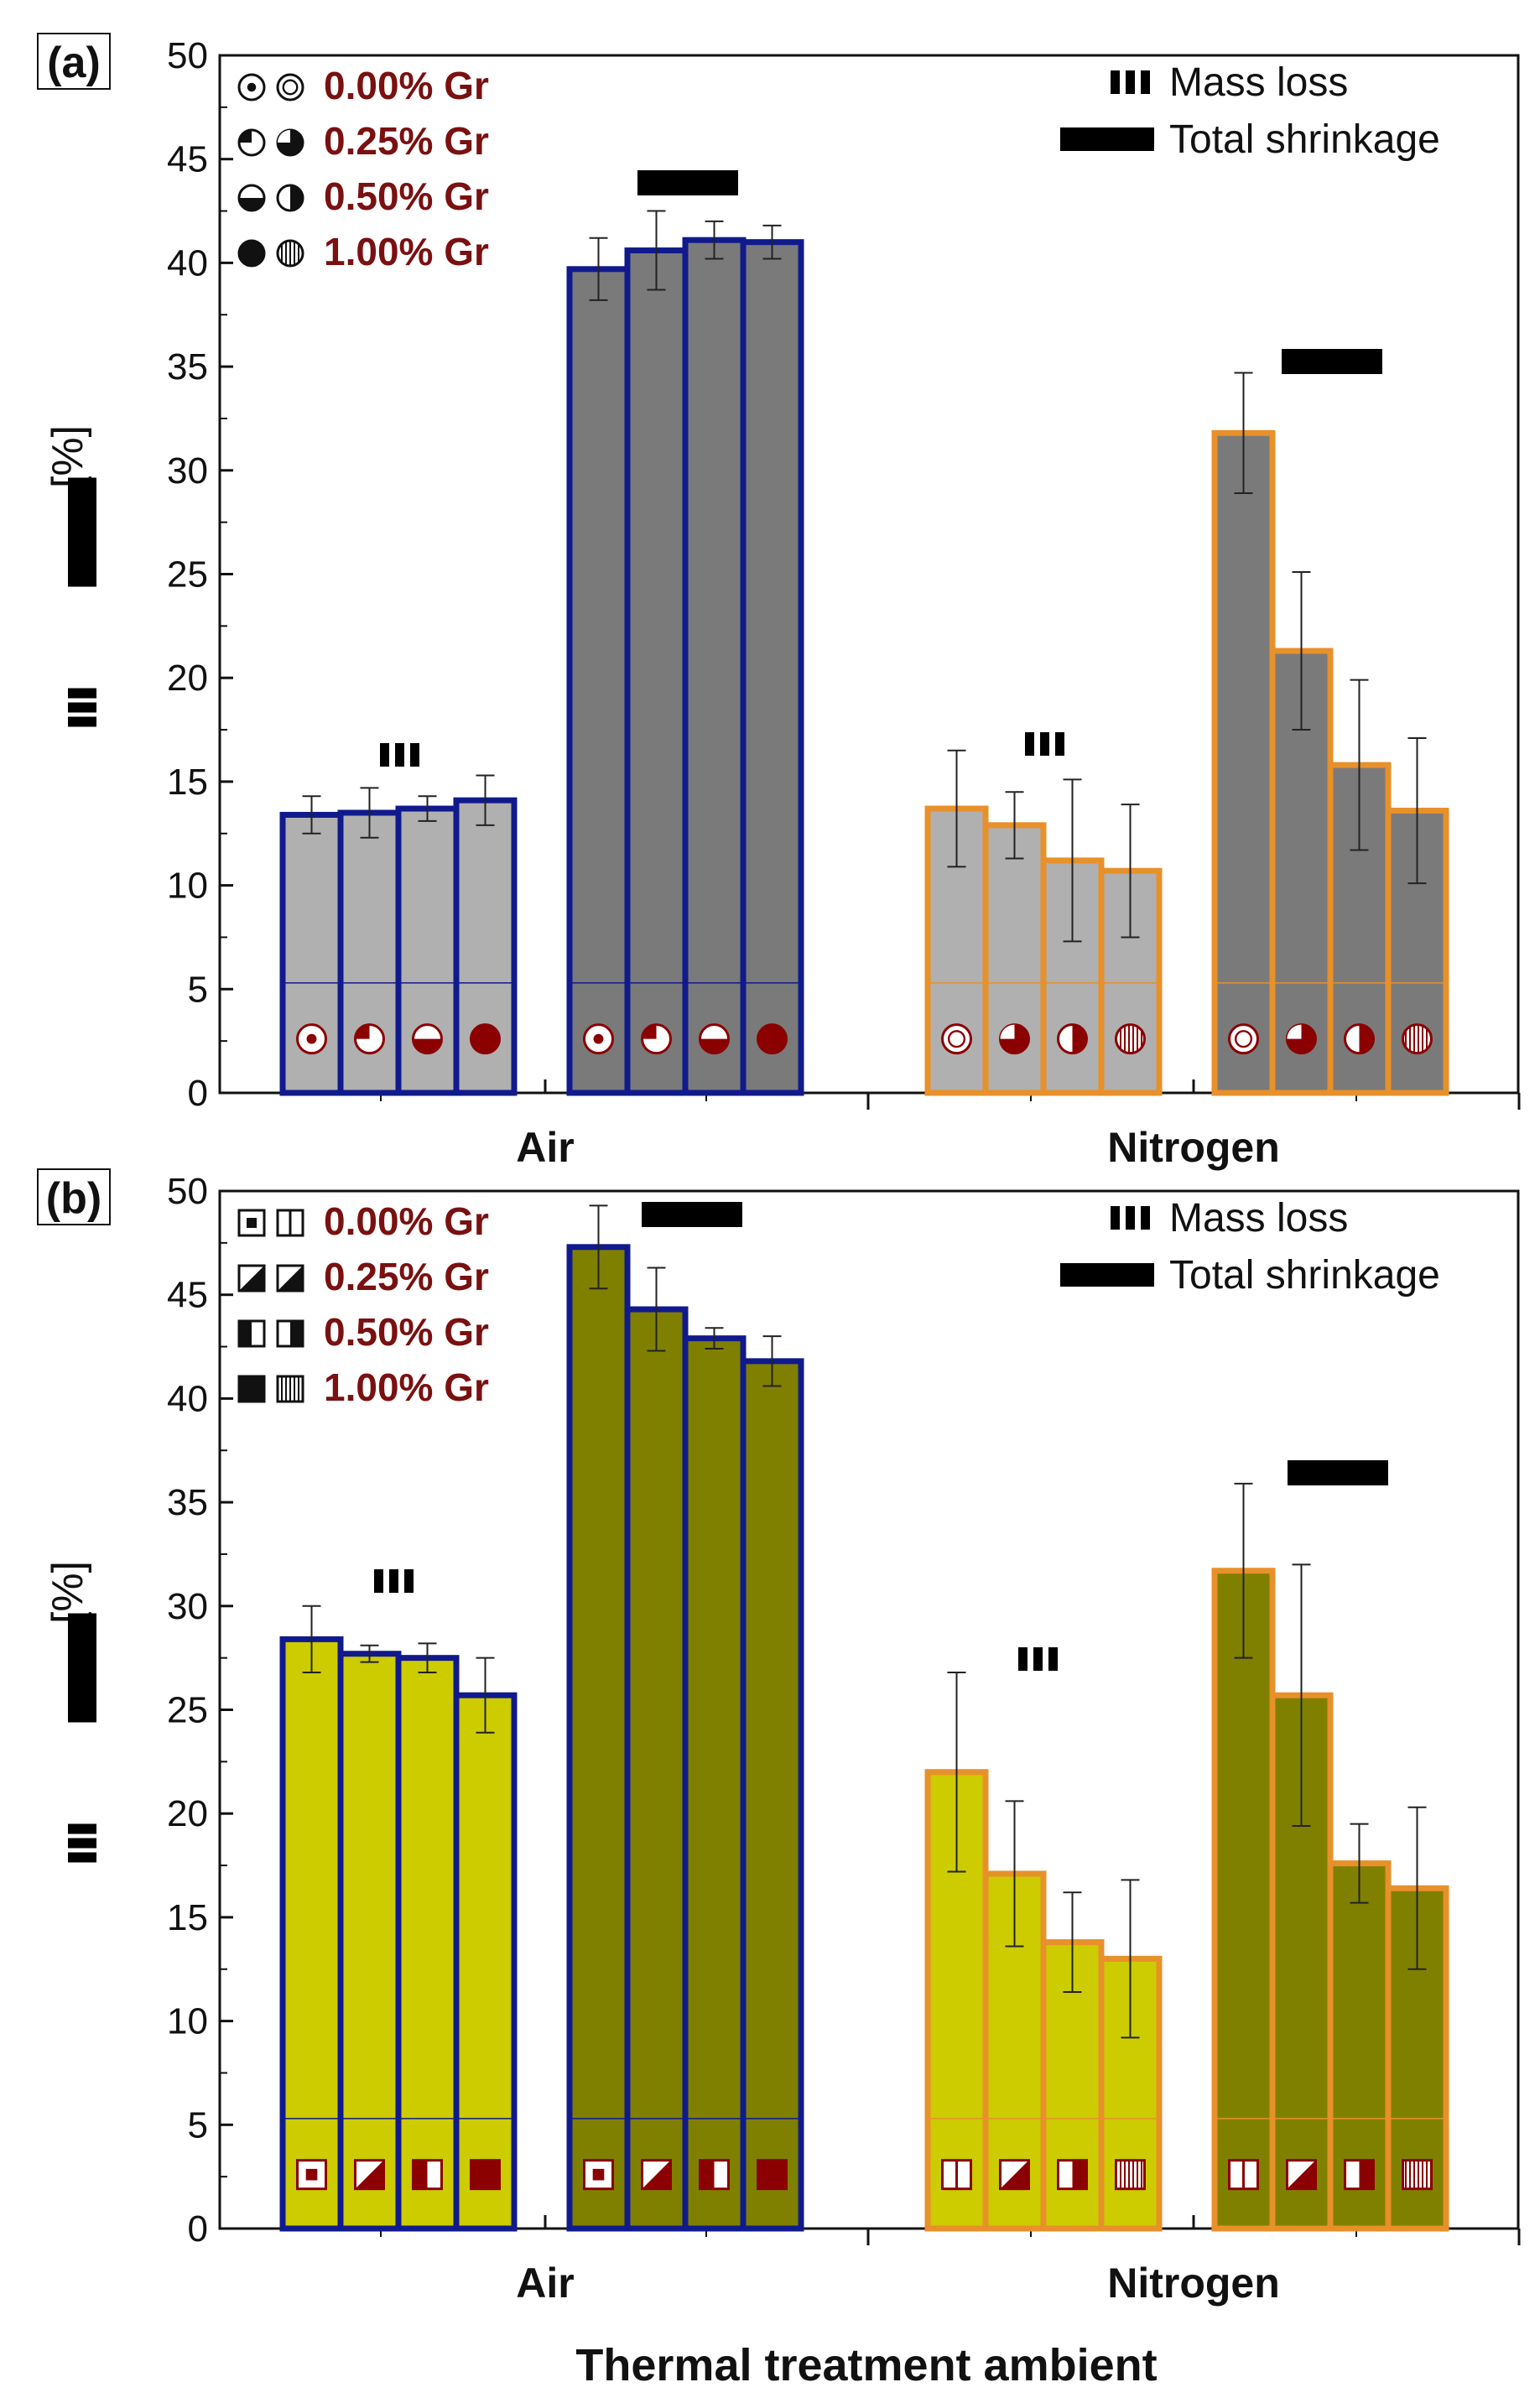  Describe the element at coordinates (866, 2365) in the screenshot. I see `x-axis-title: Thermal treatment ambient` at that location.